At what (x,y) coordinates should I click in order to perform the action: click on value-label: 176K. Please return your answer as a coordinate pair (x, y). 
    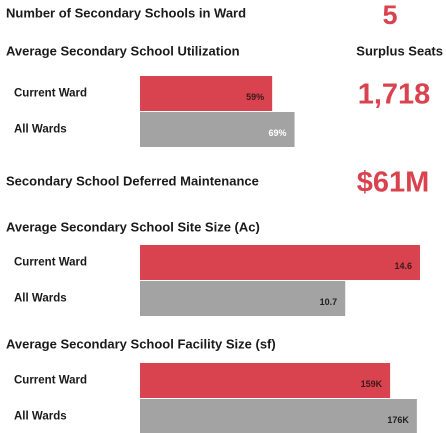
    Looking at the image, I should click on (398, 420).